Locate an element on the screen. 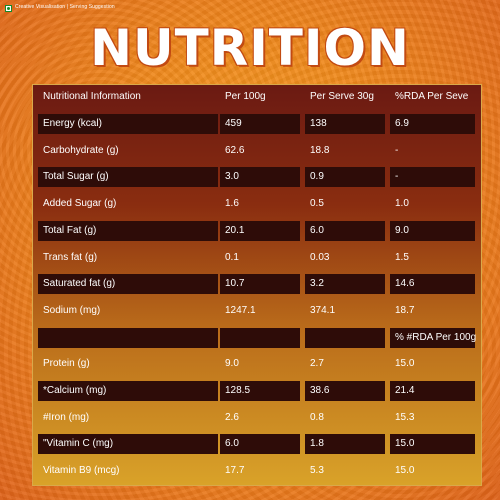 This screenshot has width=500, height=500. table-cell: 128.5 is located at coordinates (260, 391).